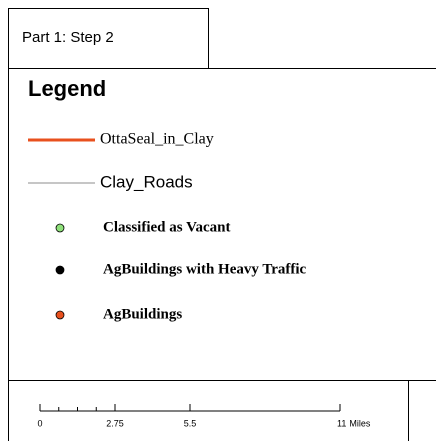 This screenshot has width=436, height=446. I want to click on legend-label: AgBuildings, so click(142, 314).